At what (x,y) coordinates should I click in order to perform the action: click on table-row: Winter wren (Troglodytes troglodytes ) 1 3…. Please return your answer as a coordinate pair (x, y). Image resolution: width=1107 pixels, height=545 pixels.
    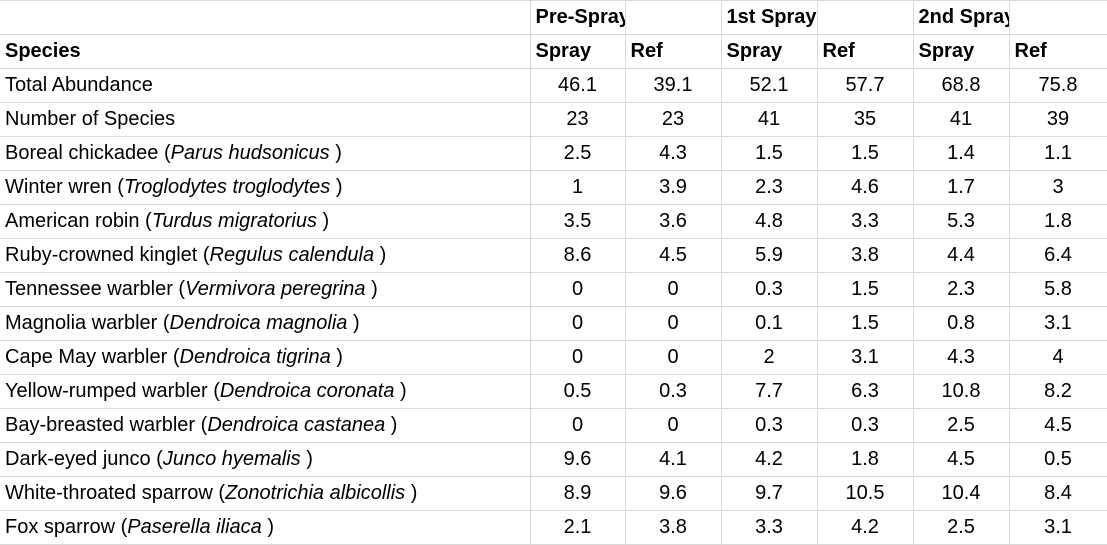
    Looking at the image, I should click on (553, 187).